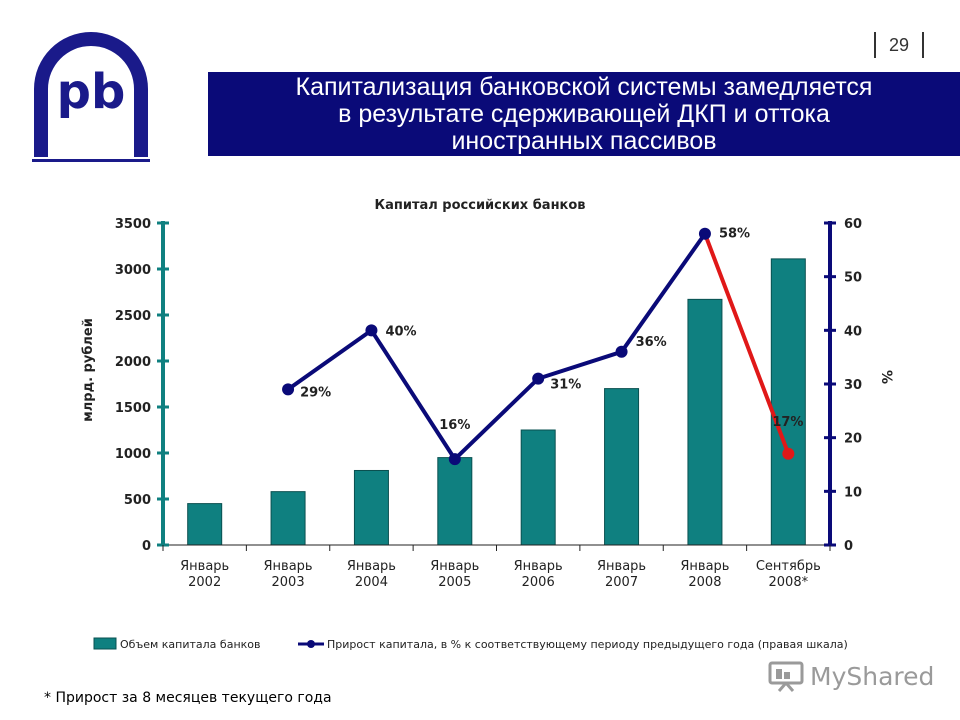 The height and width of the screenshot is (720, 960). Describe the element at coordinates (788, 574) in the screenshot. I see `x-tick-label: Сентябрь 2008*` at that location.